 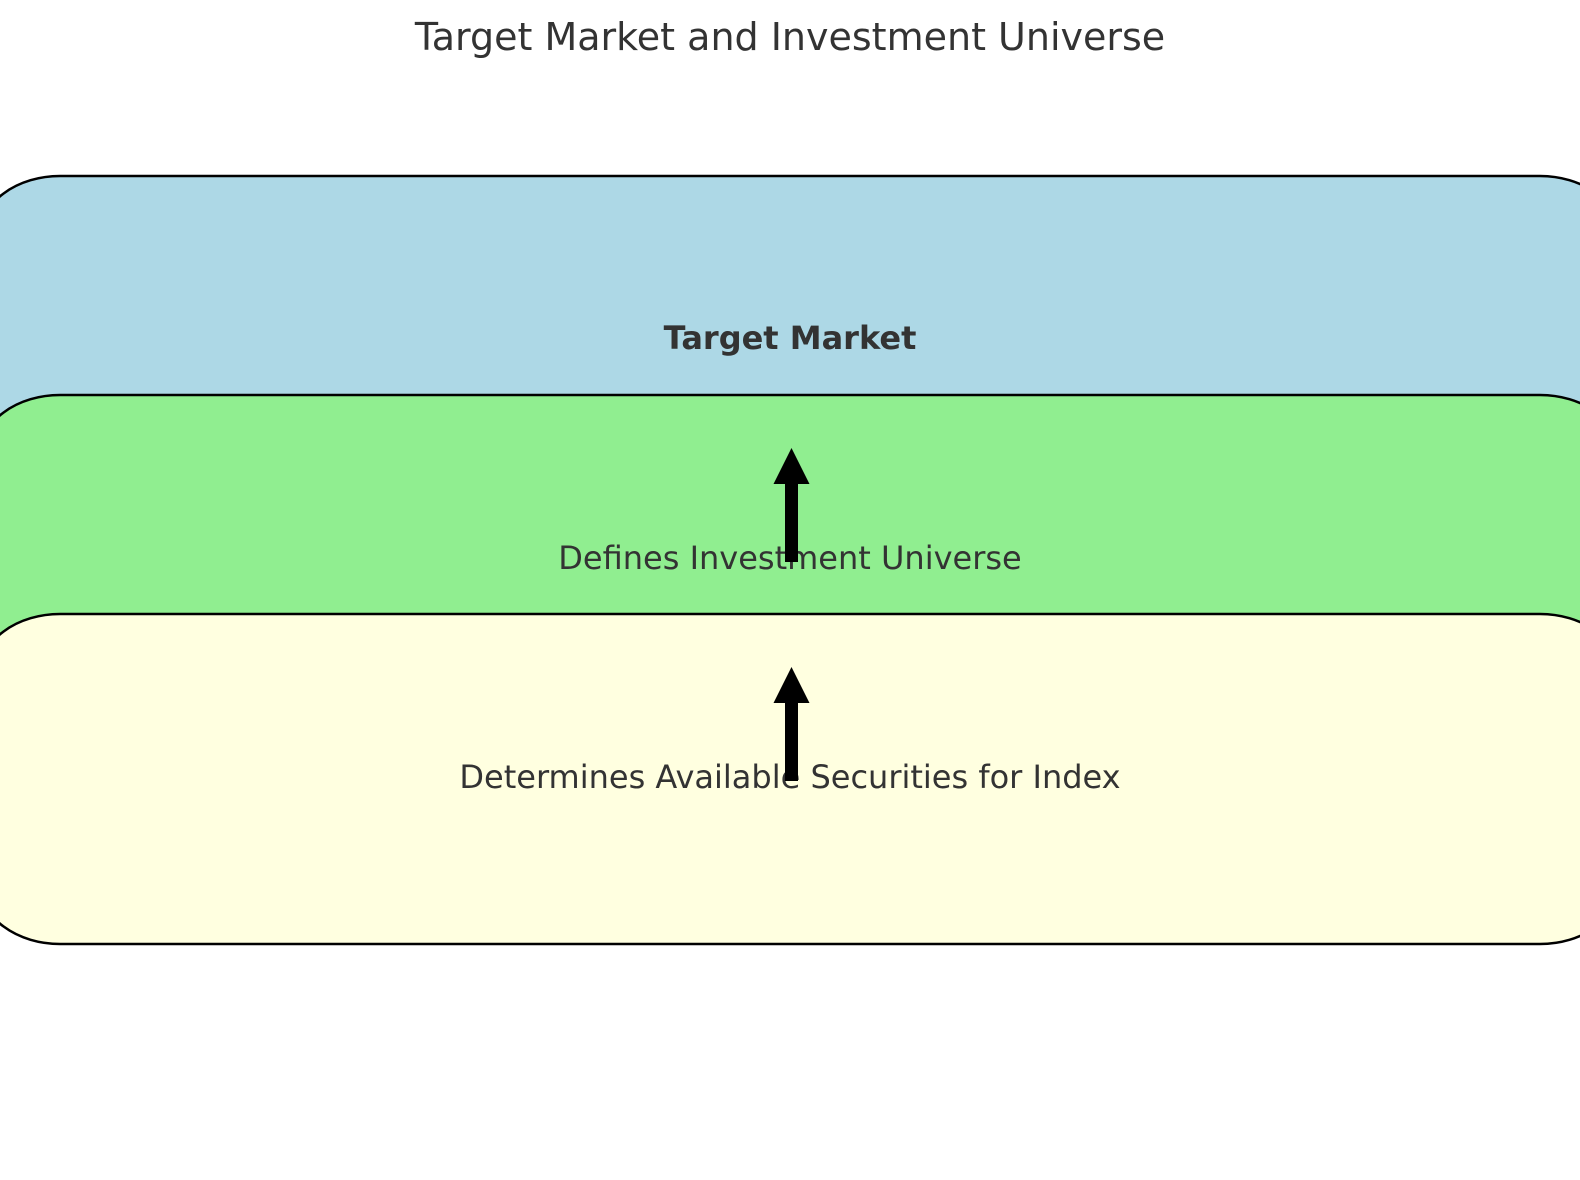 I want to click on diagram-title: Target Market and Investment Universe, so click(x=789, y=37).